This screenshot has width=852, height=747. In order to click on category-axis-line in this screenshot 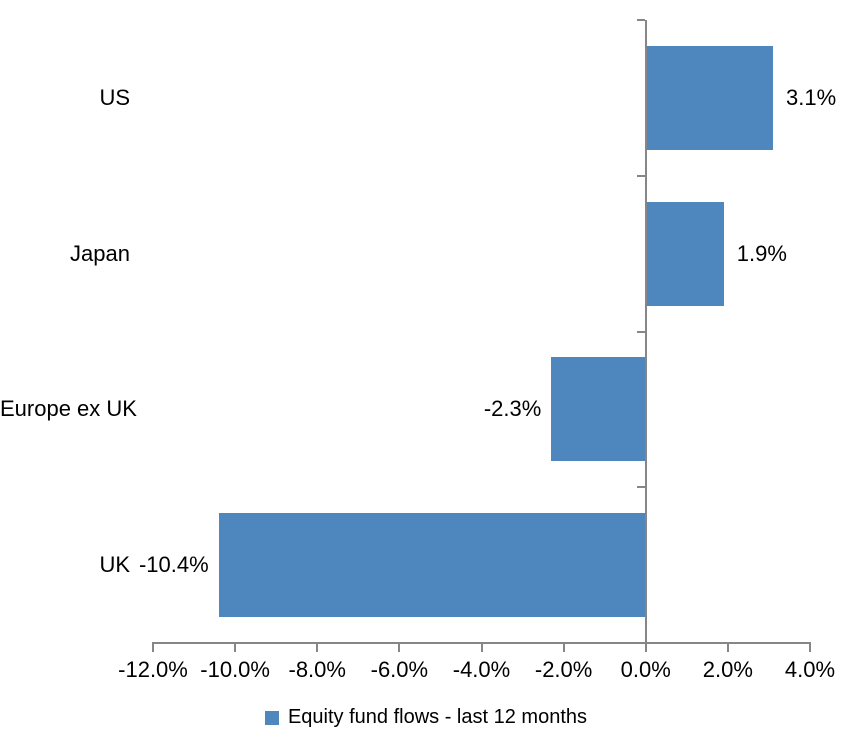, I will do `click(645, 331)`.